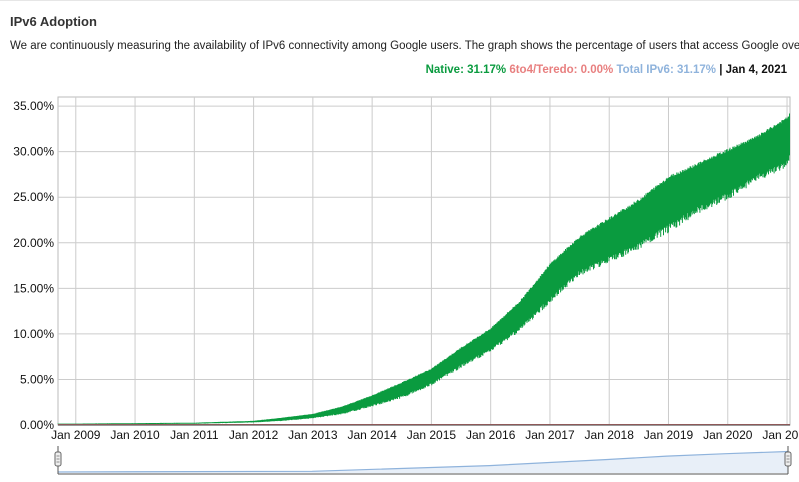 This screenshot has width=799, height=482. Describe the element at coordinates (399, 0) in the screenshot. I see `top-divider` at that location.